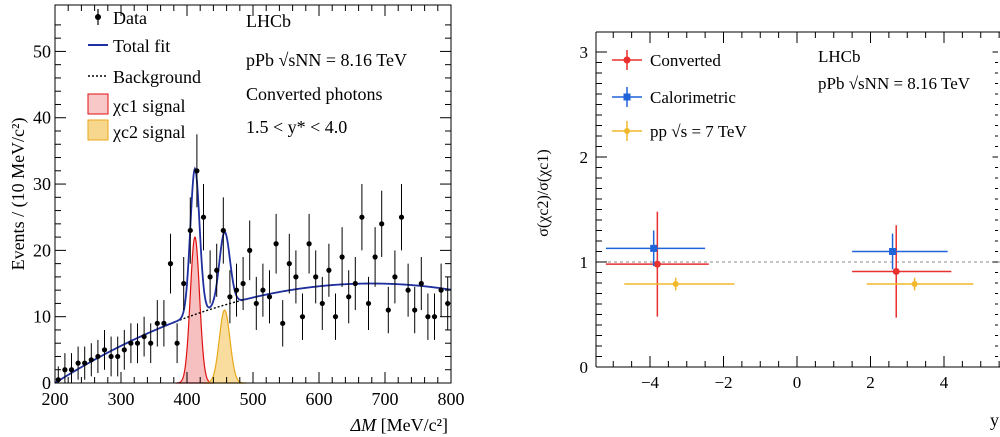 The height and width of the screenshot is (437, 1000). Describe the element at coordinates (42, 317) in the screenshot. I see `y-tick-label: 10` at that location.